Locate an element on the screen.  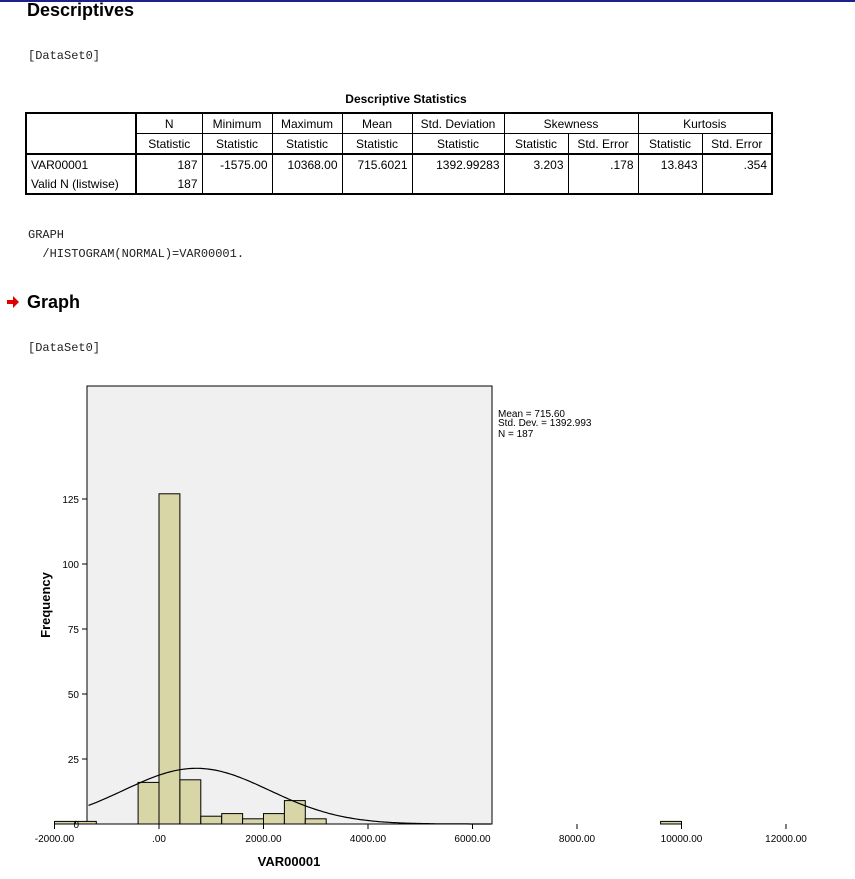
y-tick-label: 125 is located at coordinates (70, 500).